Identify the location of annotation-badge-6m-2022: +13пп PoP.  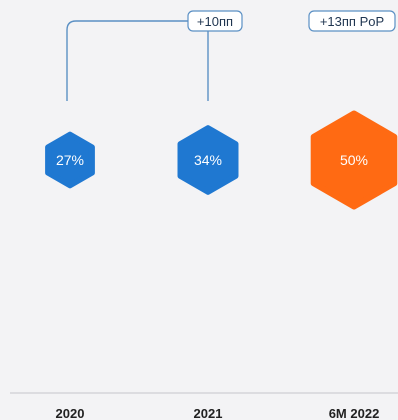
(352, 21).